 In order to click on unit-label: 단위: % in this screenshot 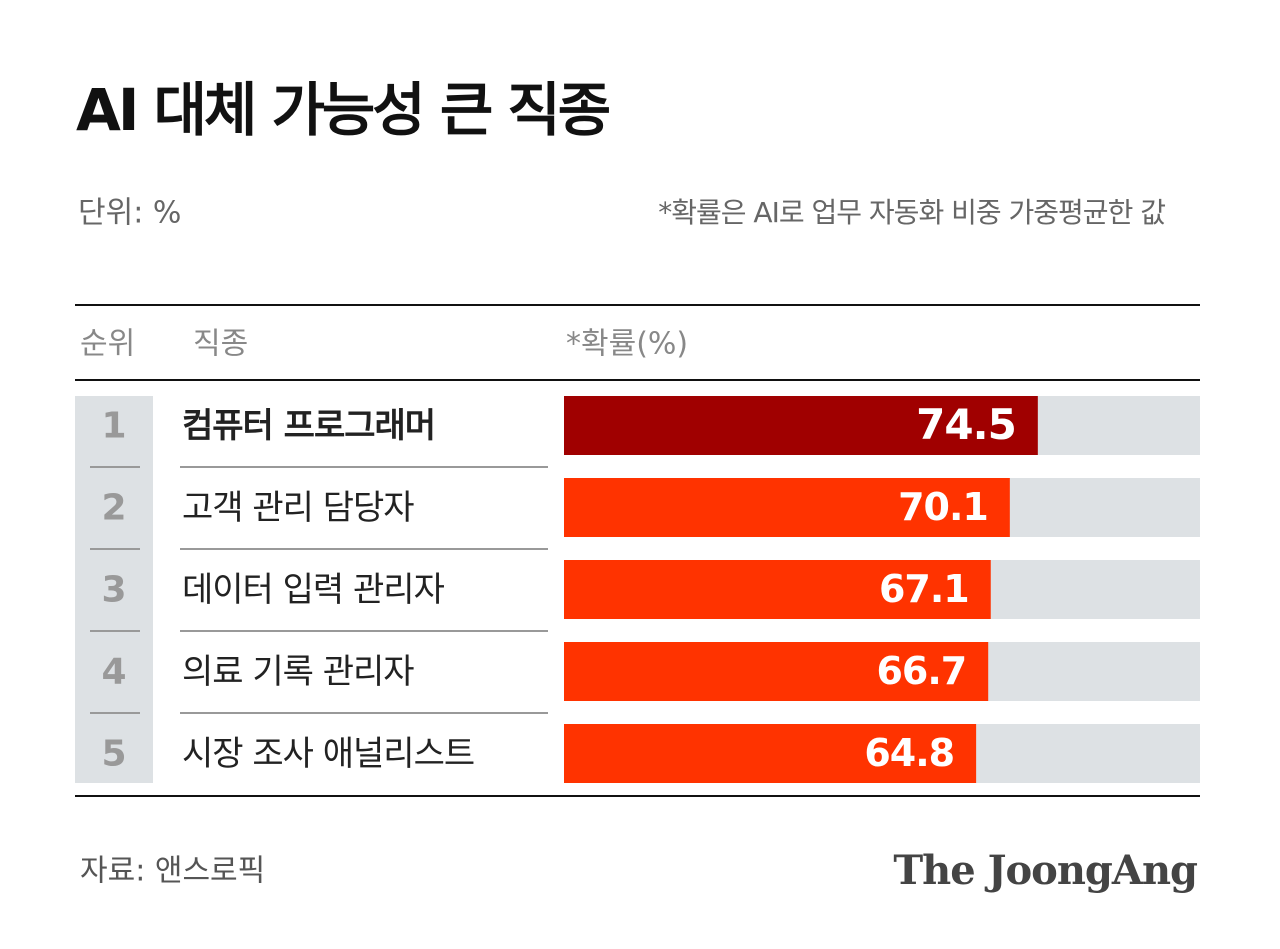, I will do `click(129, 213)`.